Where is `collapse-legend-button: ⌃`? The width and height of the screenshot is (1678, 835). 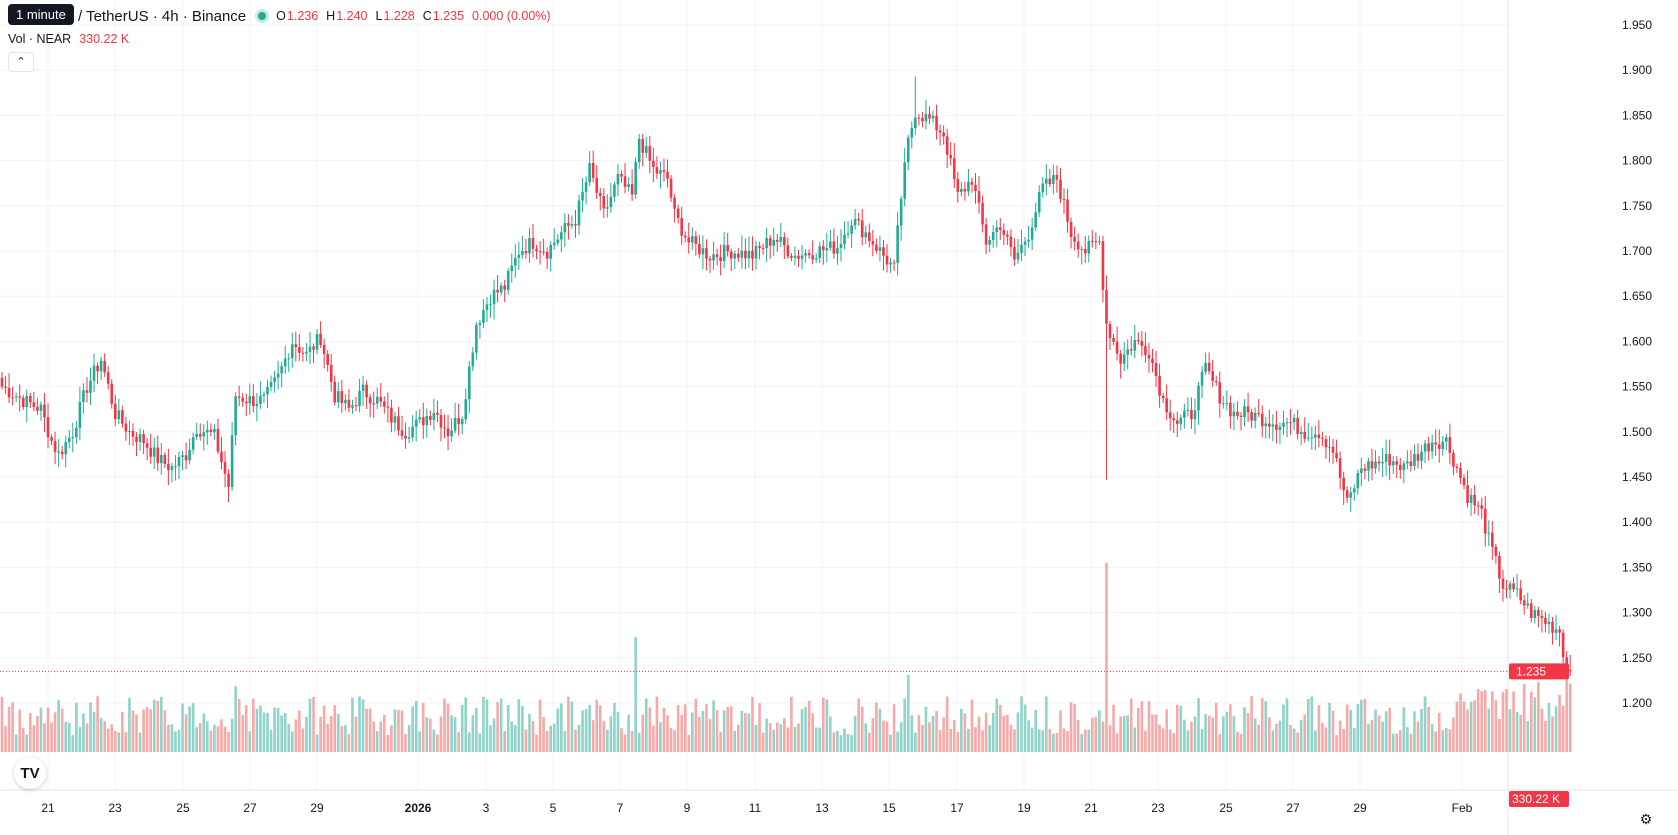 collapse-legend-button: ⌃ is located at coordinates (21, 62).